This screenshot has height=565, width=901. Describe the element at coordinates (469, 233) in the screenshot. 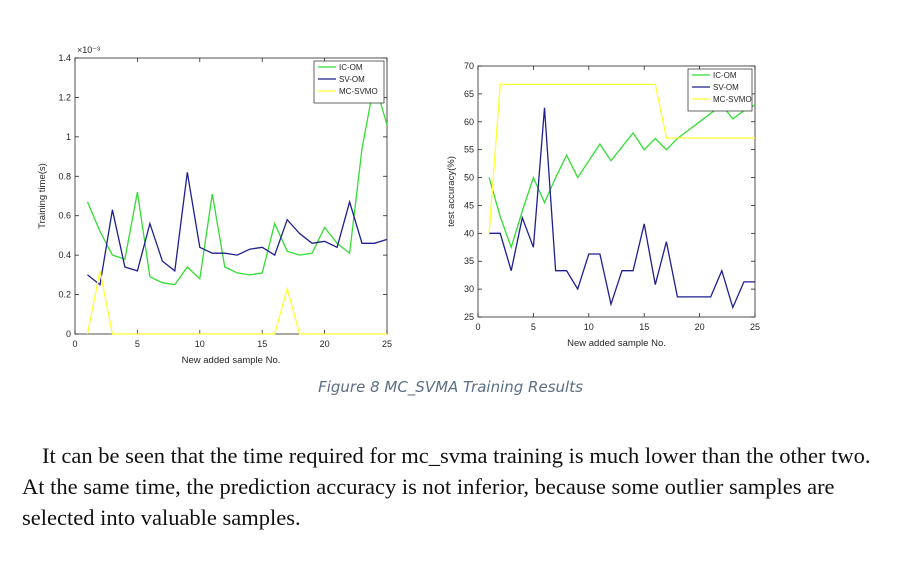

I see `y-tick-label: 40` at that location.